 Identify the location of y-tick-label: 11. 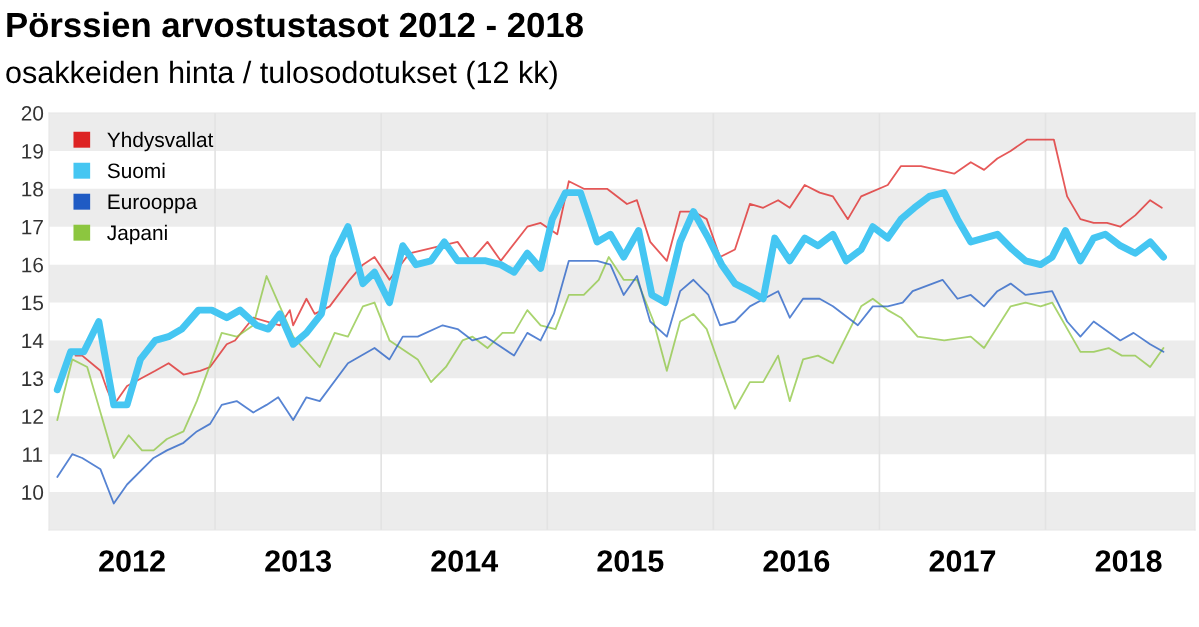
(33, 454).